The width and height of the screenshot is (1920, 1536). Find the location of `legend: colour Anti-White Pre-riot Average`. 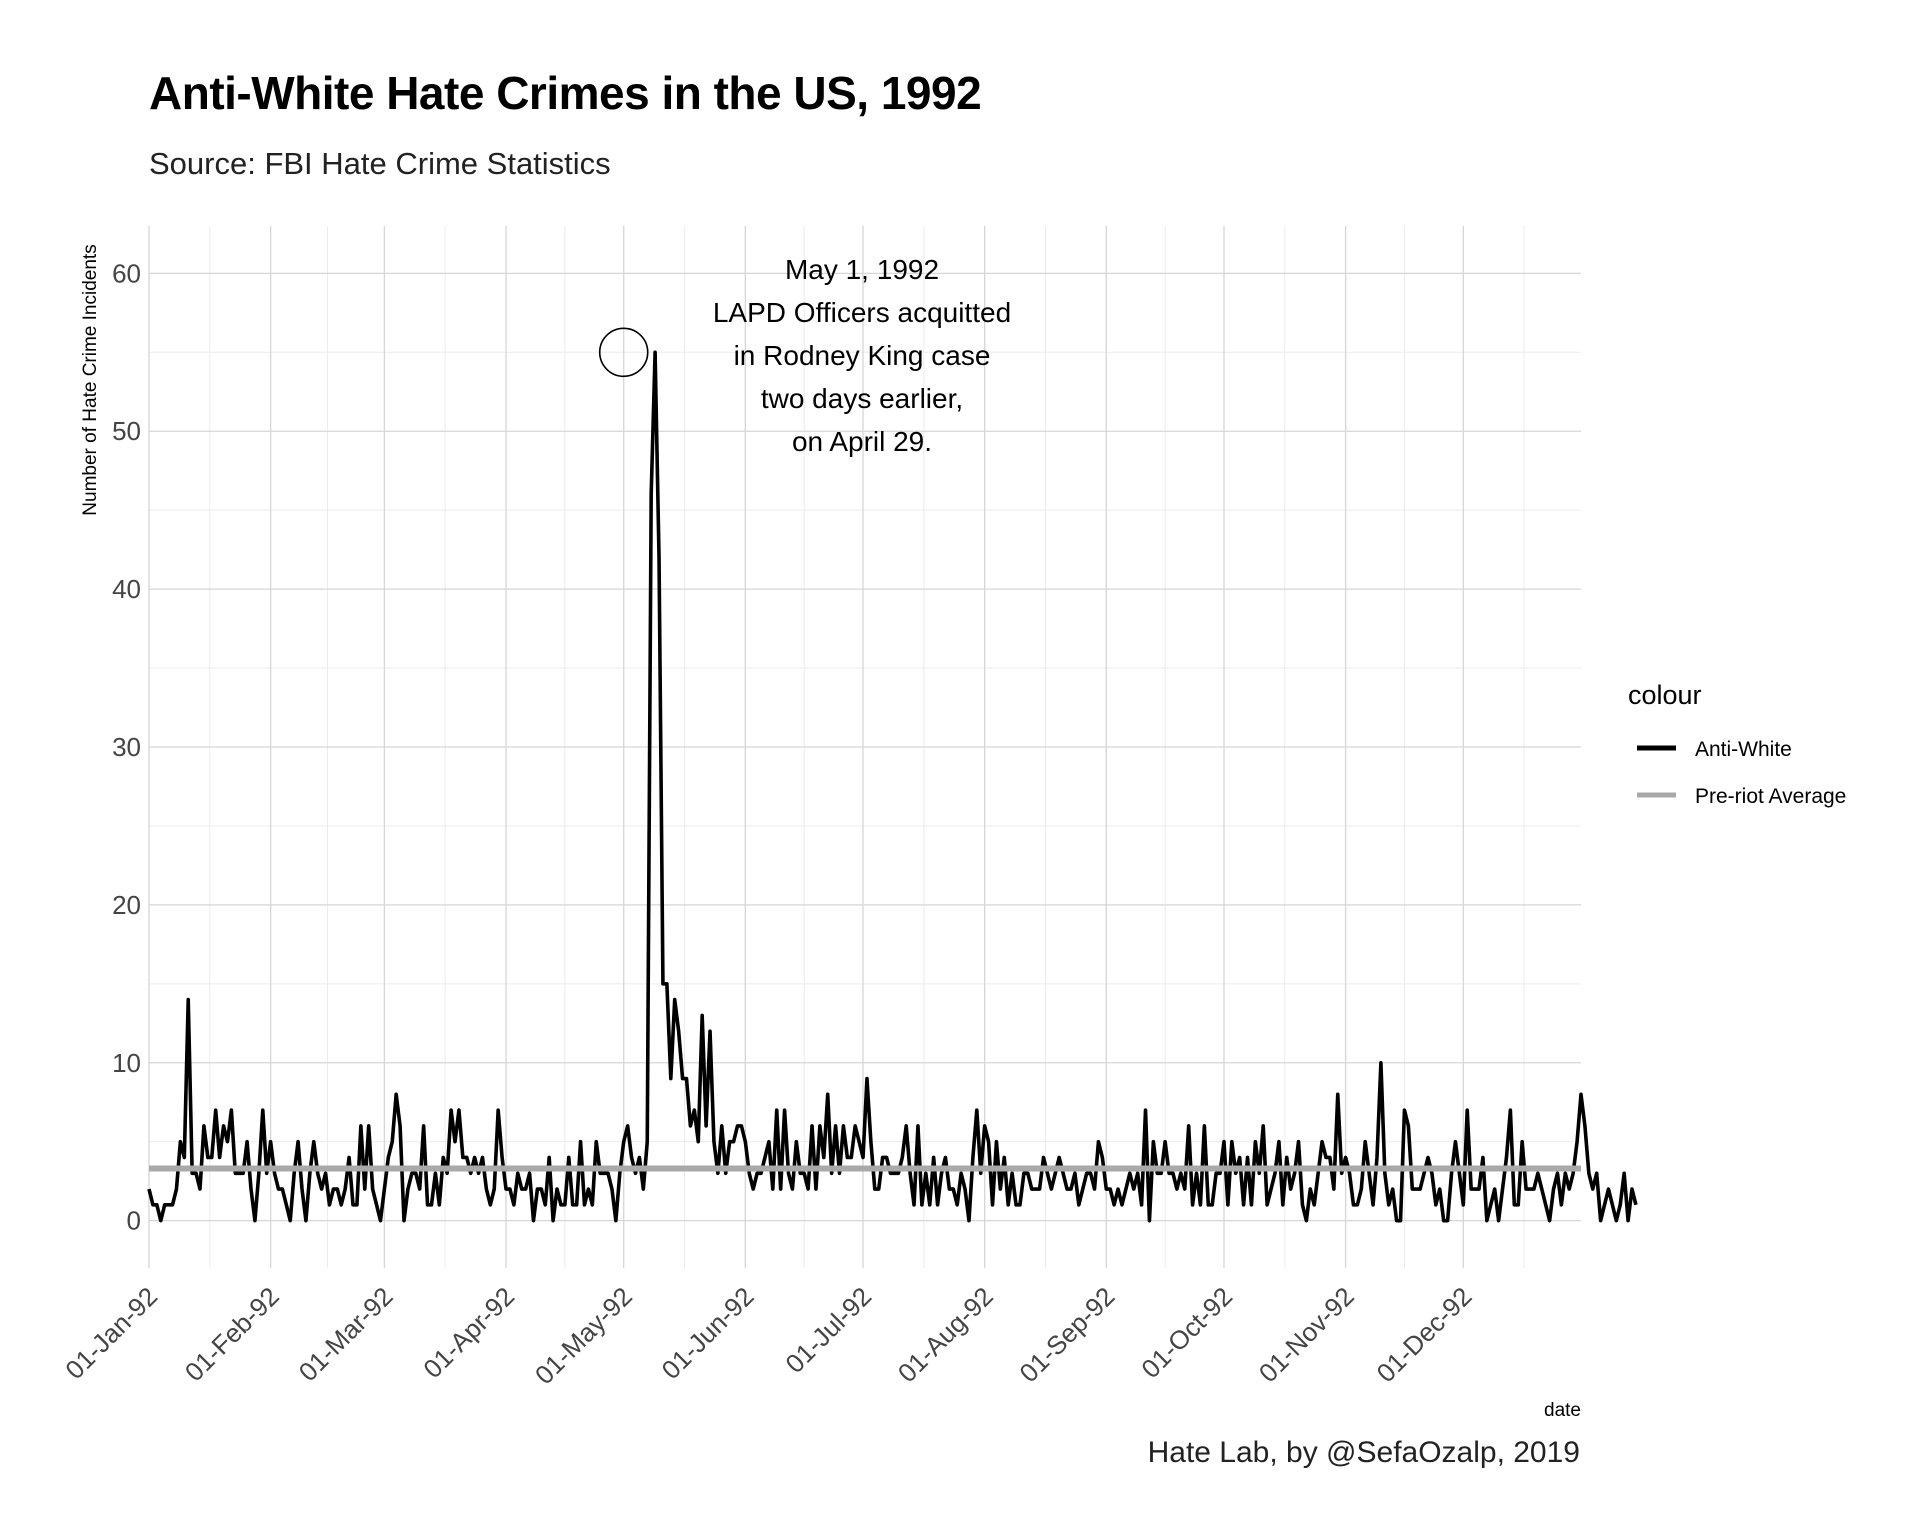

legend: colour Anti-White Pre-riot Average is located at coordinates (1737, 744).